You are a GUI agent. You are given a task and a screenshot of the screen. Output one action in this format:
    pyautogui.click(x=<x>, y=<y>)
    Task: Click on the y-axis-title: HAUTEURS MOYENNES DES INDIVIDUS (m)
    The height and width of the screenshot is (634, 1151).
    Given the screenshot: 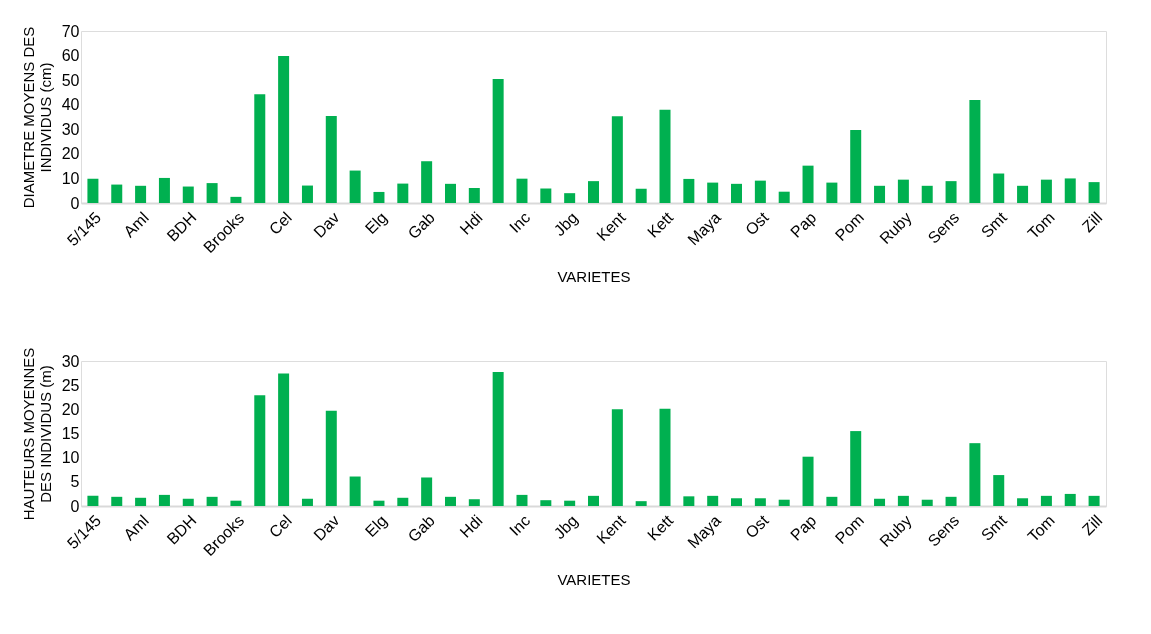 What is the action you would take?
    pyautogui.click(x=36, y=434)
    